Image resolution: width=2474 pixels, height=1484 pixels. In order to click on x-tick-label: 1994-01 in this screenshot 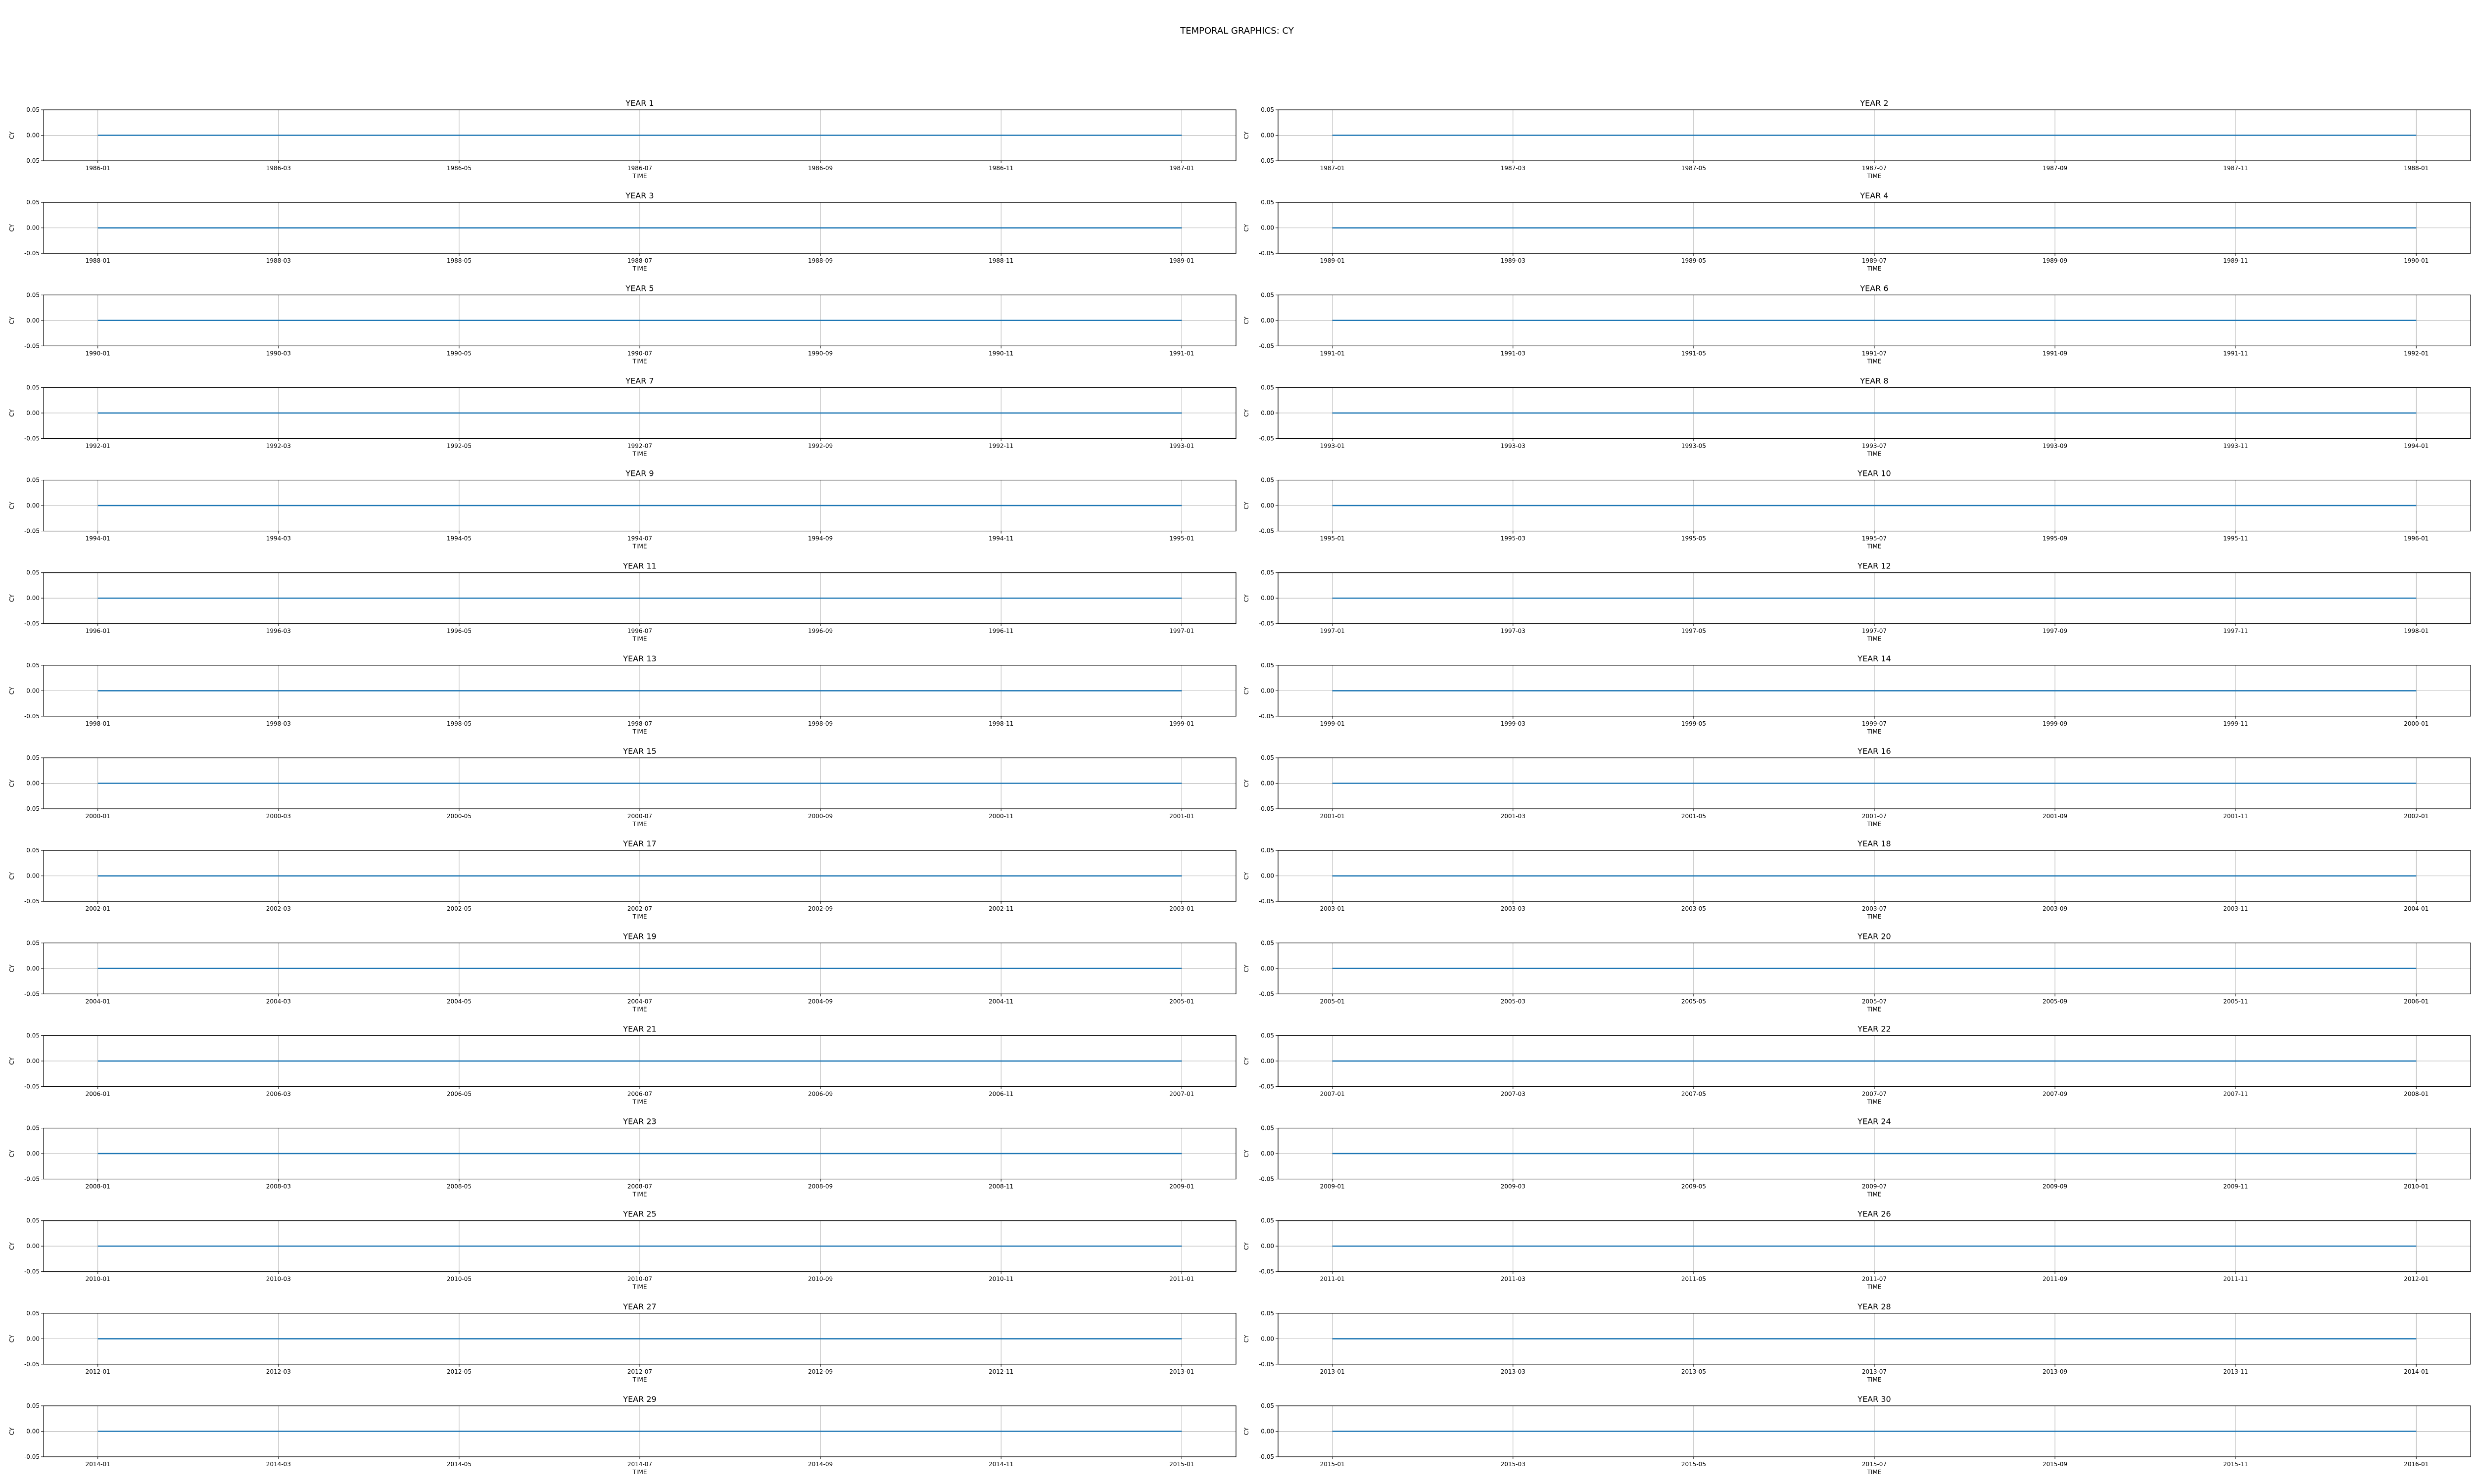, I will do `click(2416, 445)`.